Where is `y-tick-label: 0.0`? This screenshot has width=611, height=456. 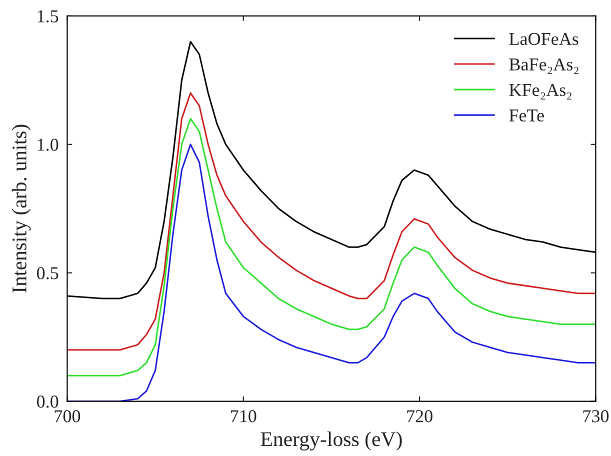
y-tick-label: 0.0 is located at coordinates (47, 402).